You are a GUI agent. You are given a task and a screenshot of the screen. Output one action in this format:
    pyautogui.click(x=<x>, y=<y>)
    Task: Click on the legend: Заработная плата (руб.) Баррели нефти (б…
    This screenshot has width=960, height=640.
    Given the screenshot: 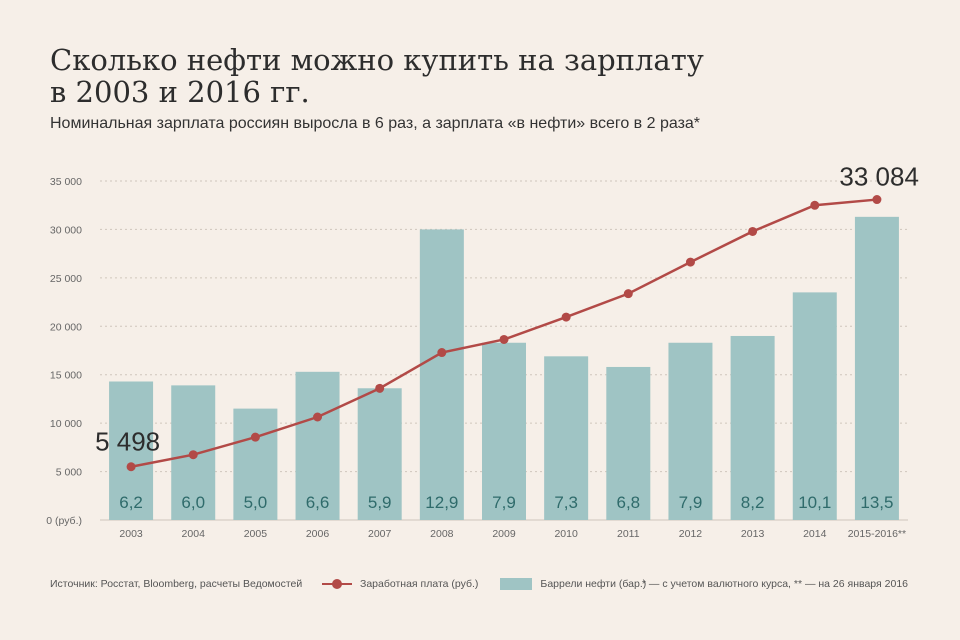 What is the action you would take?
    pyautogui.click(x=495, y=584)
    